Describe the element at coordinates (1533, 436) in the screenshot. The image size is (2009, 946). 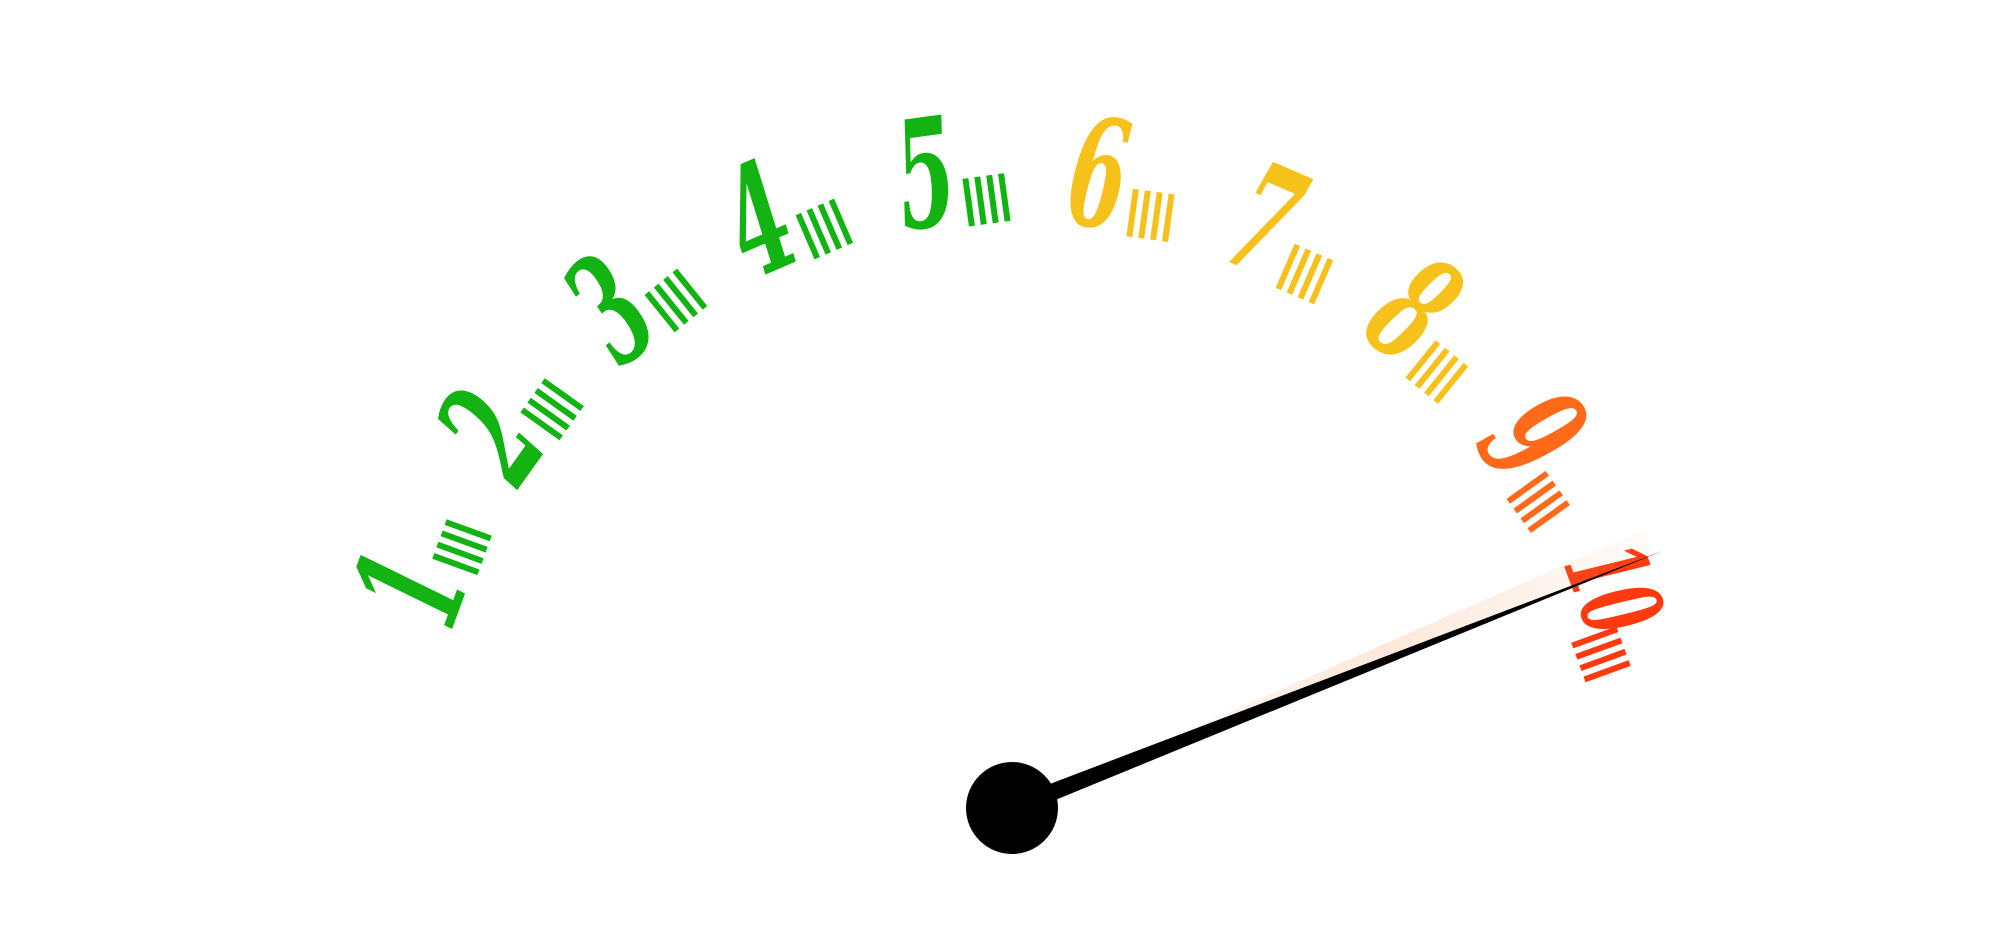
I see `scale-numeral: 9` at that location.